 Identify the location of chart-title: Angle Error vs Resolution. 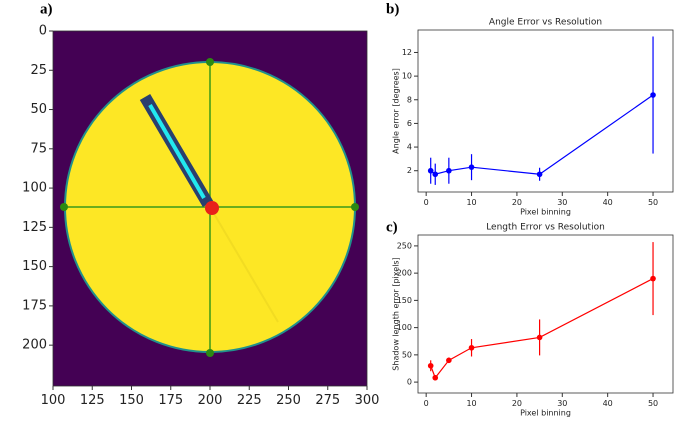
(545, 23).